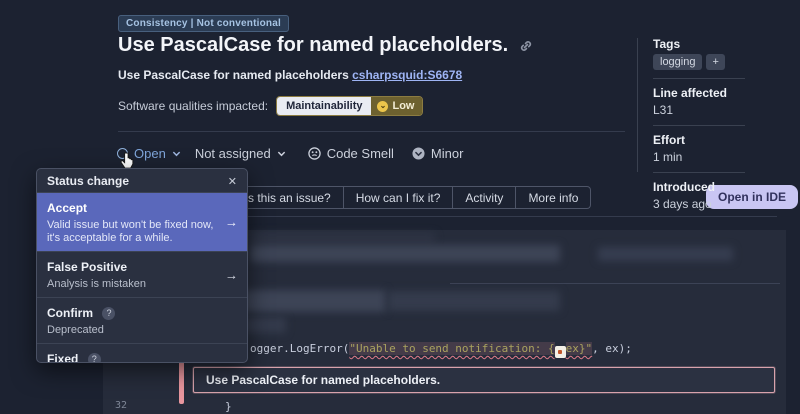  I want to click on popup-item-fixed: Fixed ? Deprecated, so click(142, 353).